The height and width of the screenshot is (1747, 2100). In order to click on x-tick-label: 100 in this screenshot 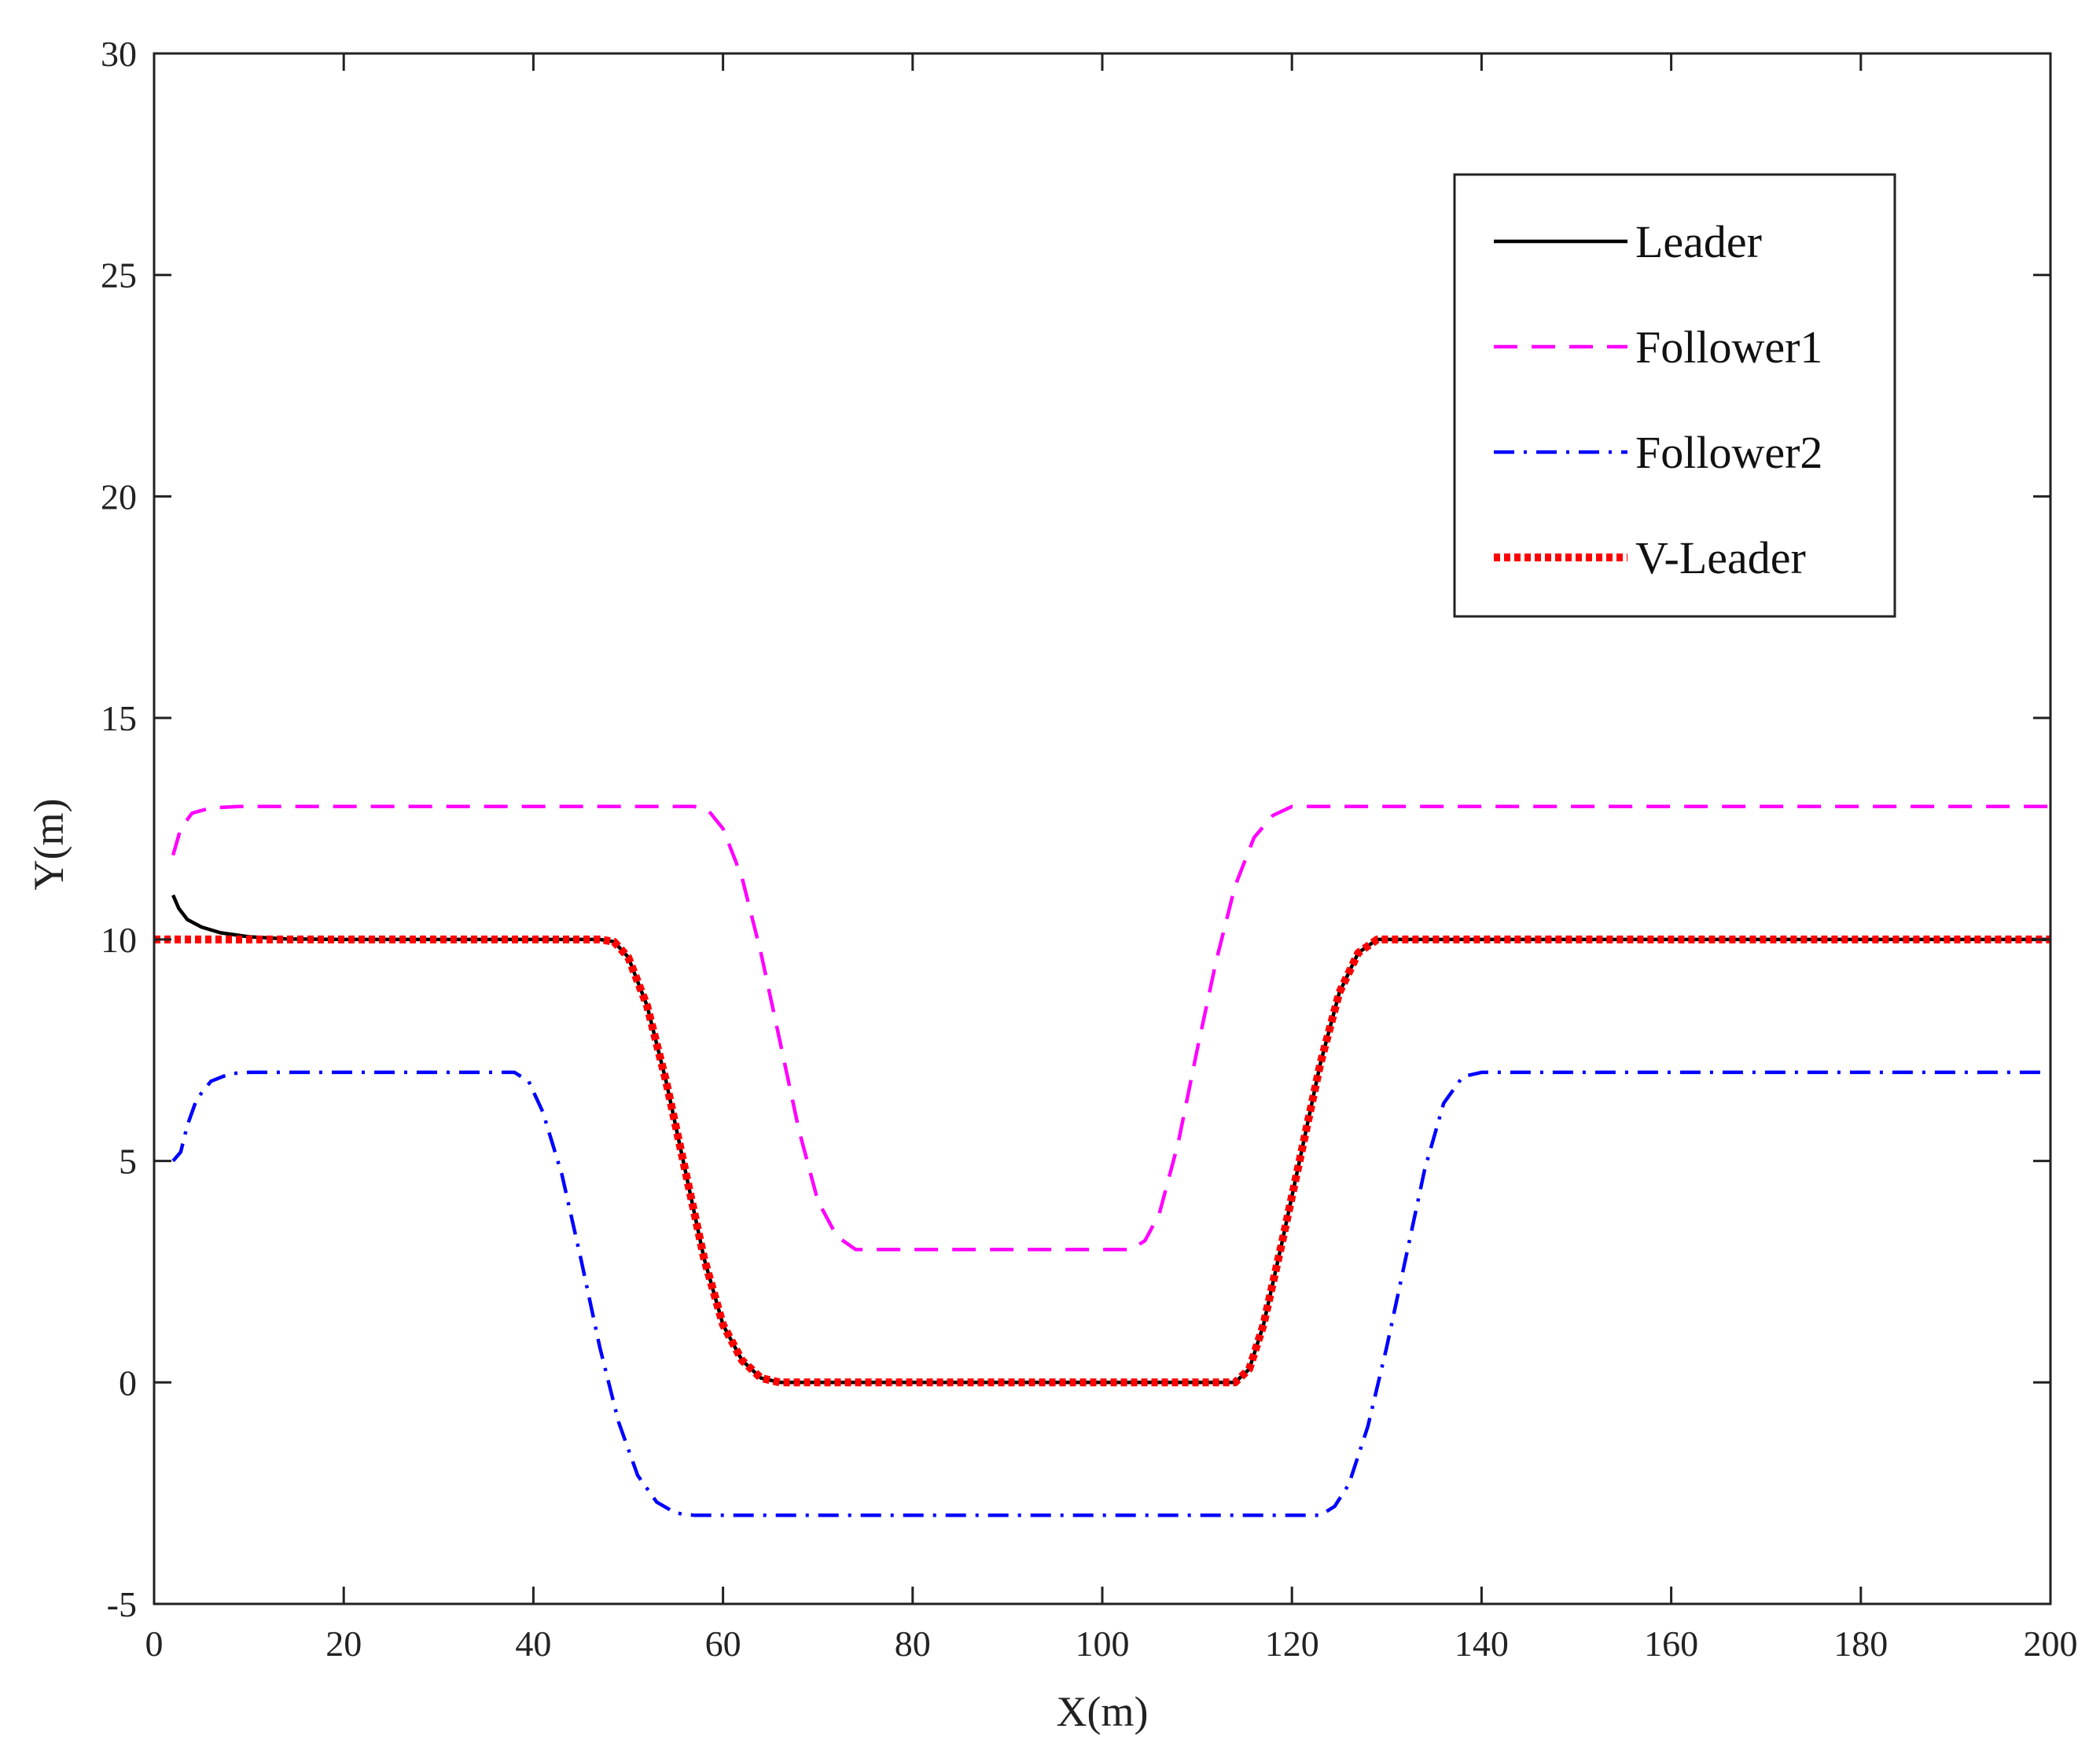, I will do `click(1103, 1644)`.